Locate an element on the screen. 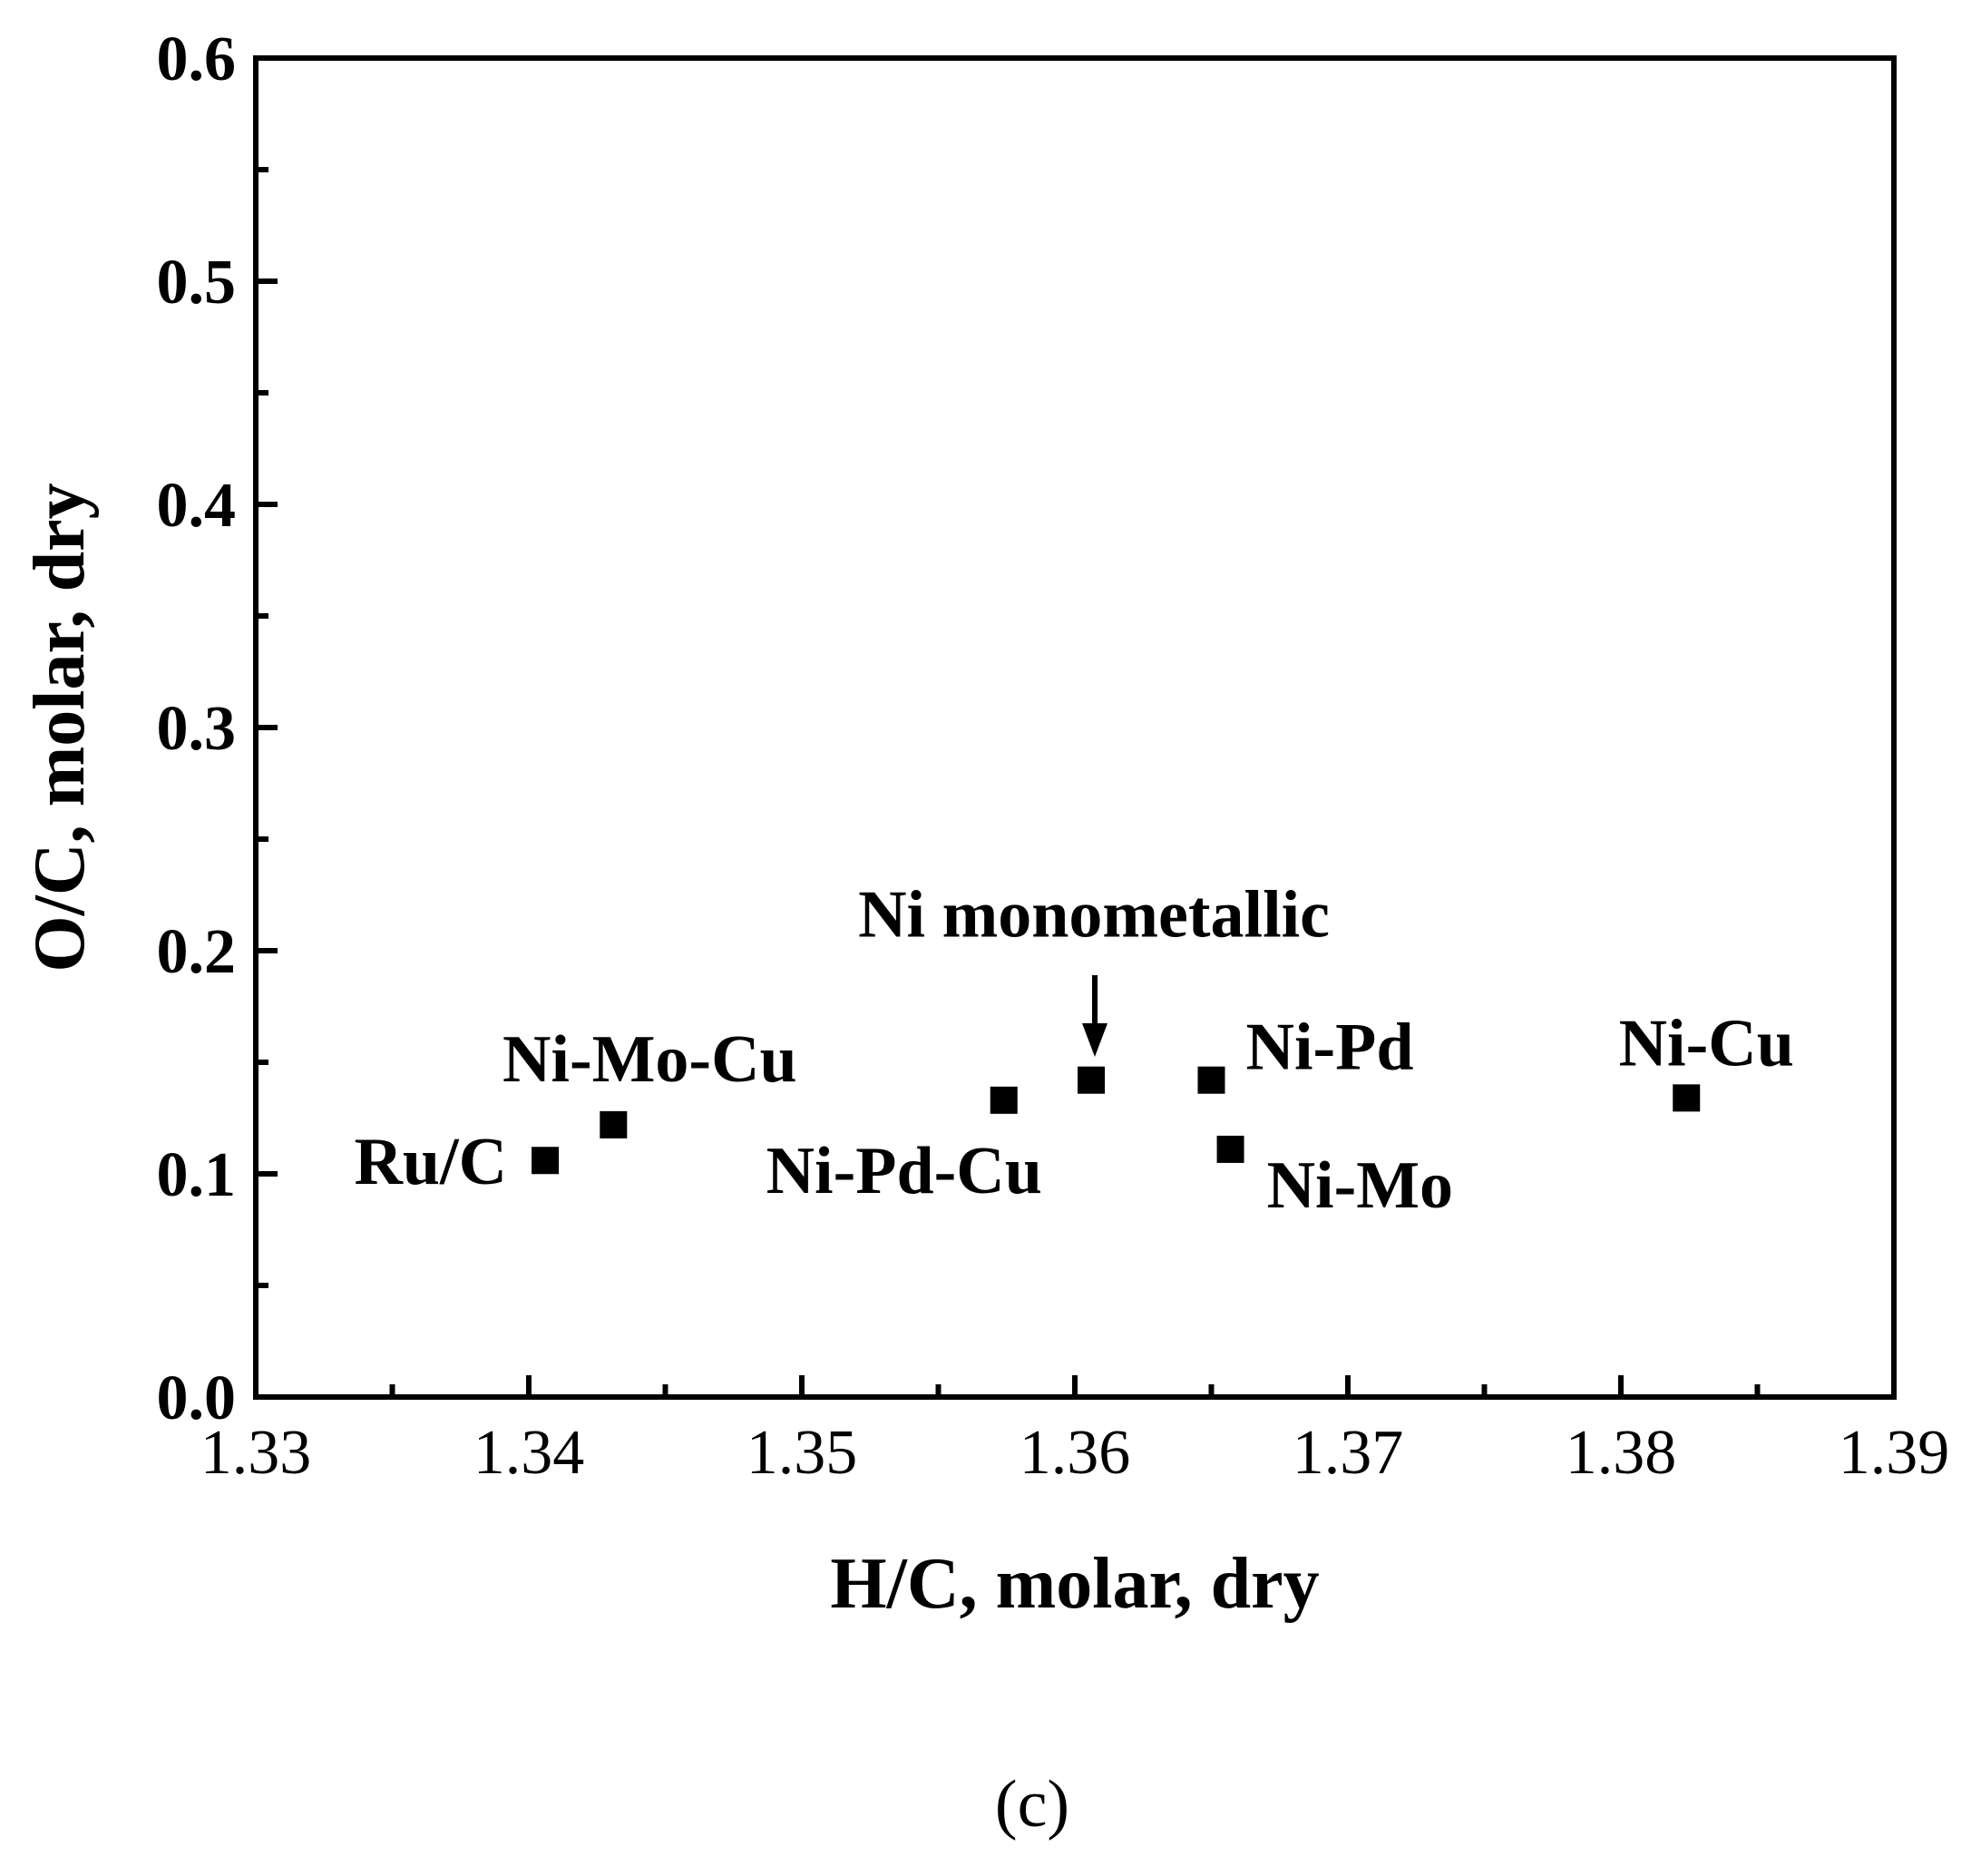  data-point-label: Ni-Mo is located at coordinates (1360, 1185).